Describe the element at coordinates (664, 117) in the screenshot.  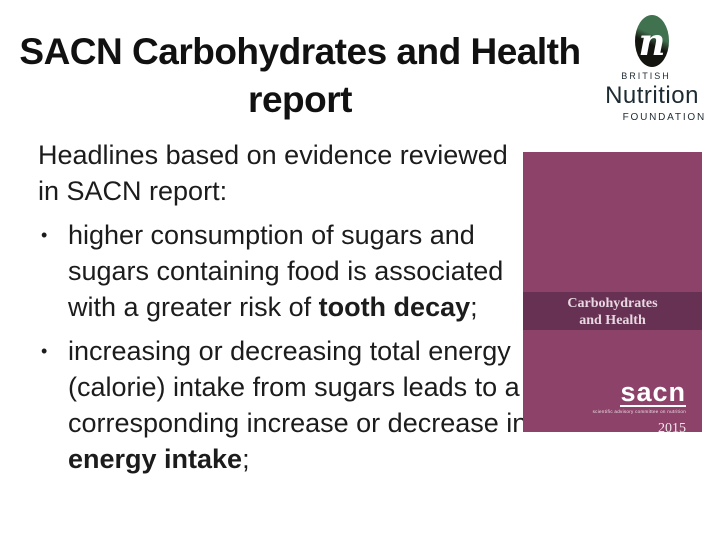
I see `bnf-foundation-label: FOUNDATION` at that location.